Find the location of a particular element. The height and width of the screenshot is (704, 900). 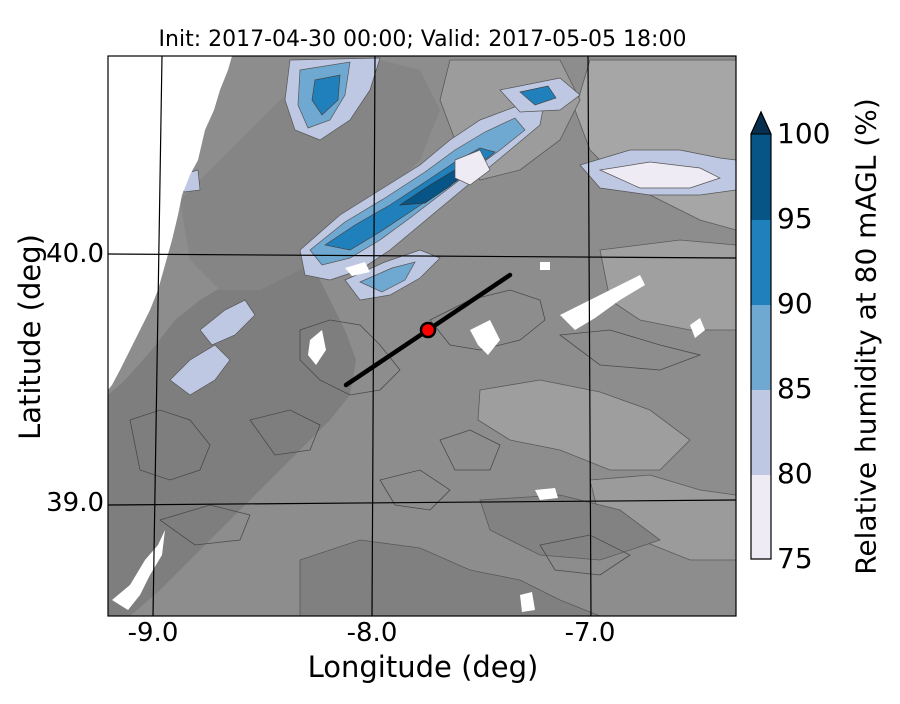

colorbar-label: Relative humidity at 80 mAGL (%) is located at coordinates (866, 336).